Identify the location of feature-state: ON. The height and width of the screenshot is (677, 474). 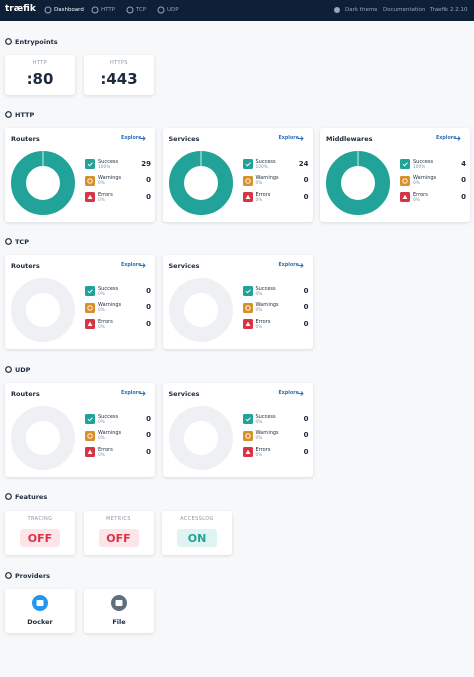
(197, 538).